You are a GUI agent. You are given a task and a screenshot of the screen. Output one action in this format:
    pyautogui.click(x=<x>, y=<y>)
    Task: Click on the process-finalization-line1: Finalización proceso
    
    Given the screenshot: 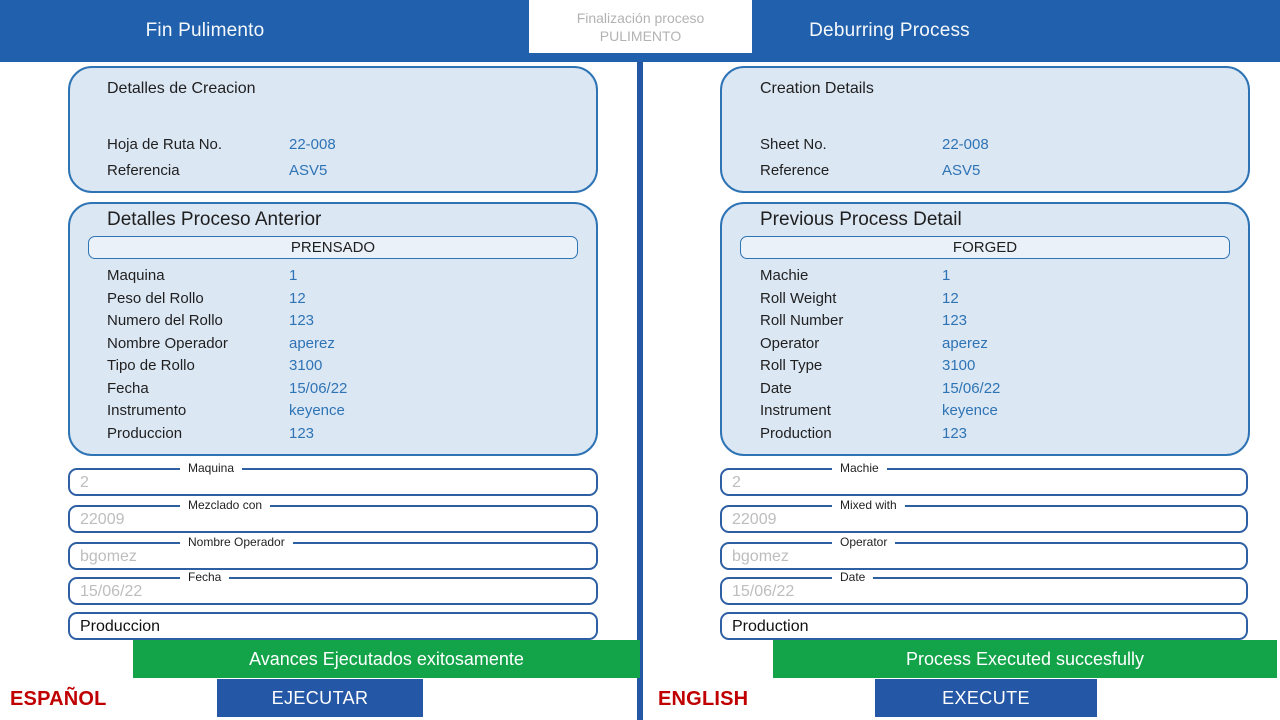 What is the action you would take?
    pyautogui.click(x=640, y=17)
    